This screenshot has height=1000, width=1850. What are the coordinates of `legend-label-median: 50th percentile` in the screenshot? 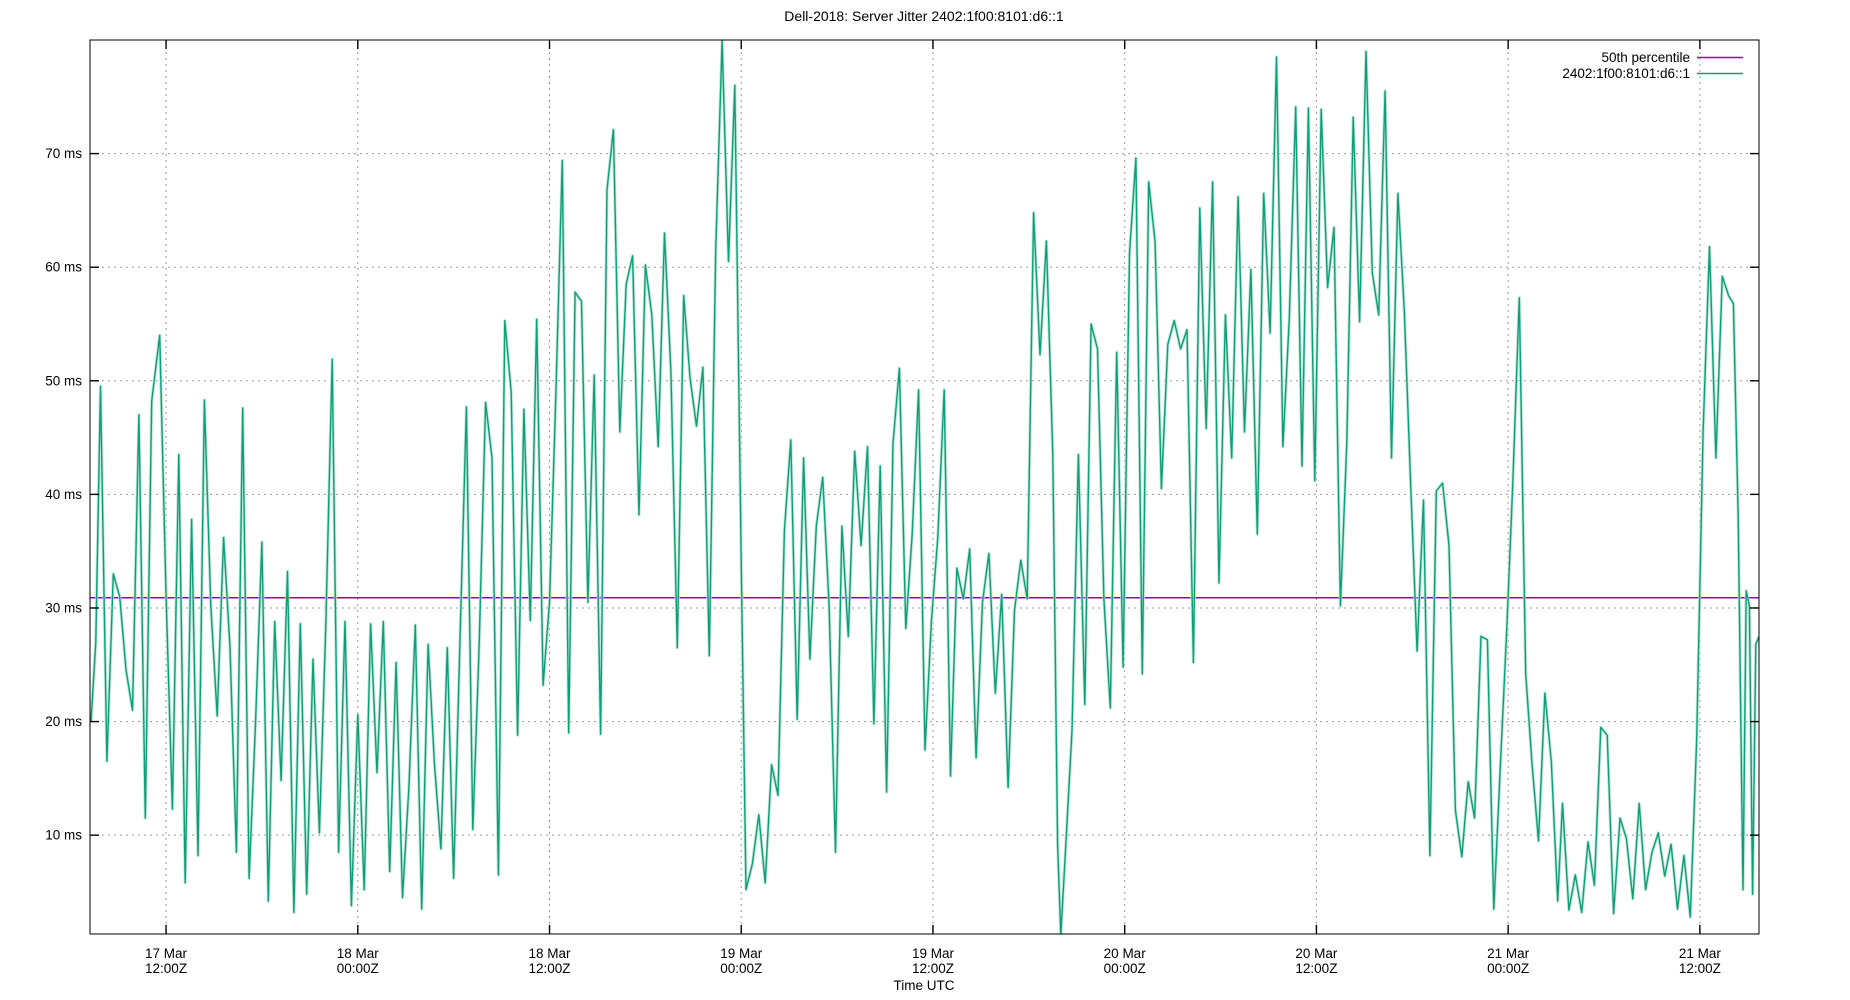 It's located at (1645, 57).